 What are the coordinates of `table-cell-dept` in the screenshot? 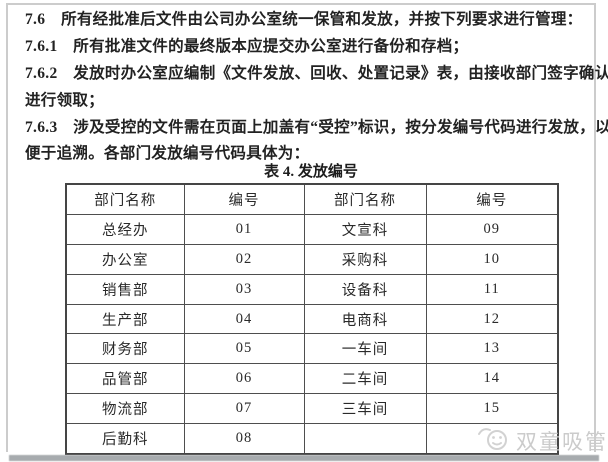 It's located at (365, 439).